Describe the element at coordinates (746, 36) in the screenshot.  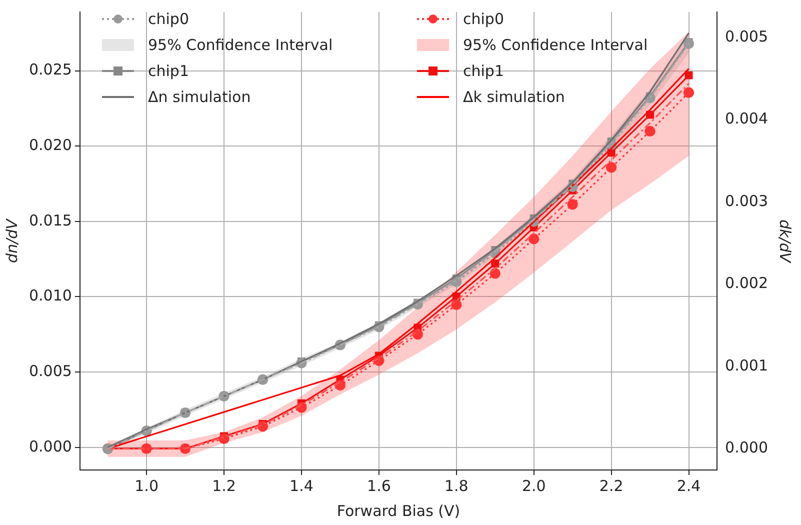
I see `y2-tick-label: 0.005` at that location.